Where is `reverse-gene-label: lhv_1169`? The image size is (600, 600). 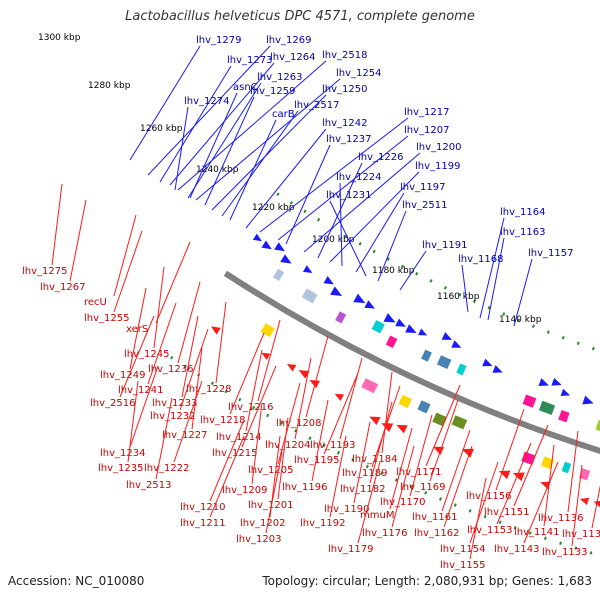
reverse-gene-label: lhv_1169 is located at coordinates (422, 487).